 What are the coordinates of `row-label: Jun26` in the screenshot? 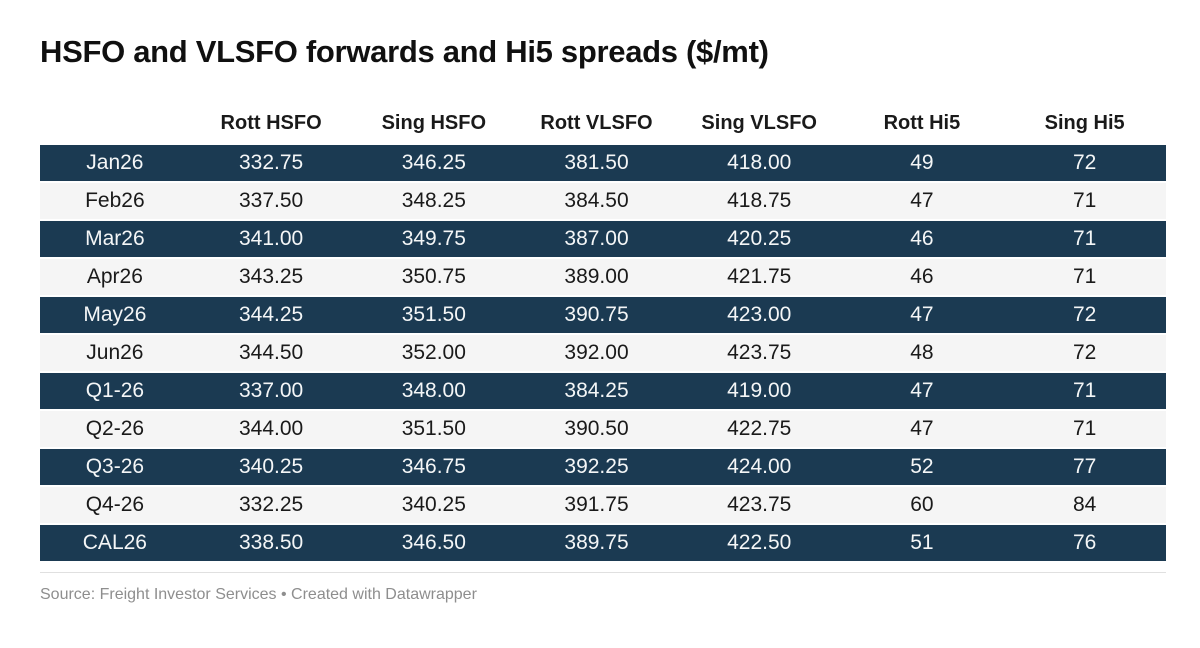 It's located at (115, 352).